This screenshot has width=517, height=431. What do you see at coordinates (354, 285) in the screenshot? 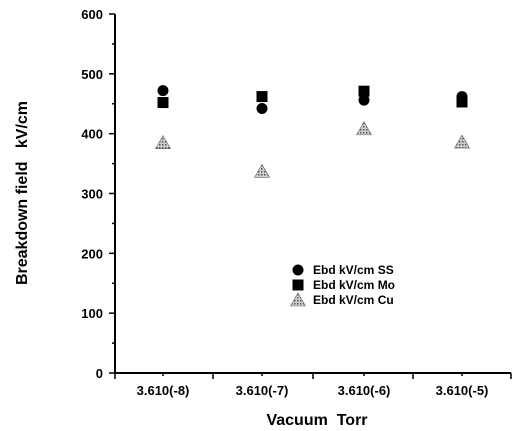
I see `legend-label: Ebd kV/cm Mo` at bounding box center [354, 285].